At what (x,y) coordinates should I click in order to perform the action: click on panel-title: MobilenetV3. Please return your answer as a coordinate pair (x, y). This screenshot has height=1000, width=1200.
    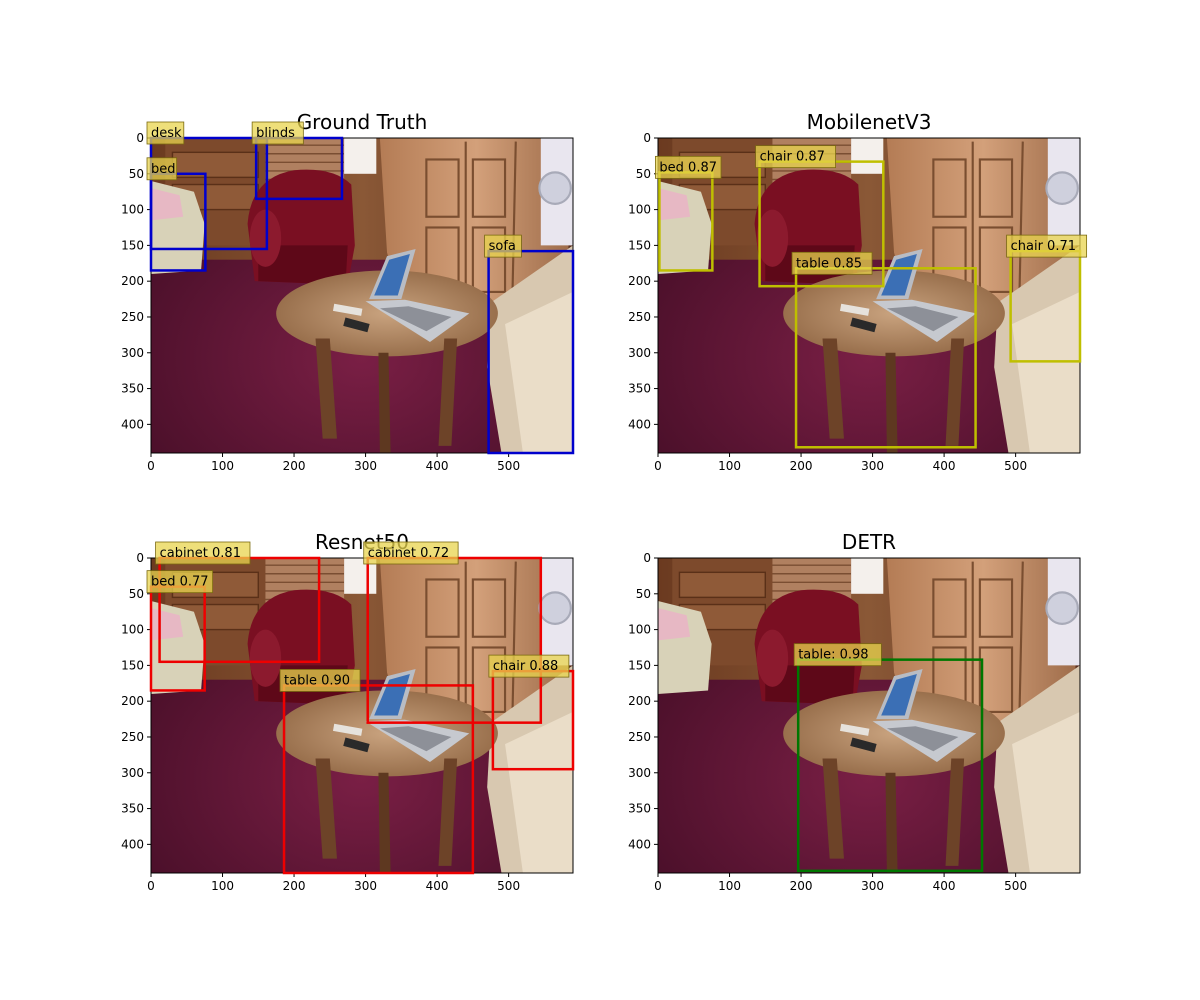
    Looking at the image, I should click on (869, 122).